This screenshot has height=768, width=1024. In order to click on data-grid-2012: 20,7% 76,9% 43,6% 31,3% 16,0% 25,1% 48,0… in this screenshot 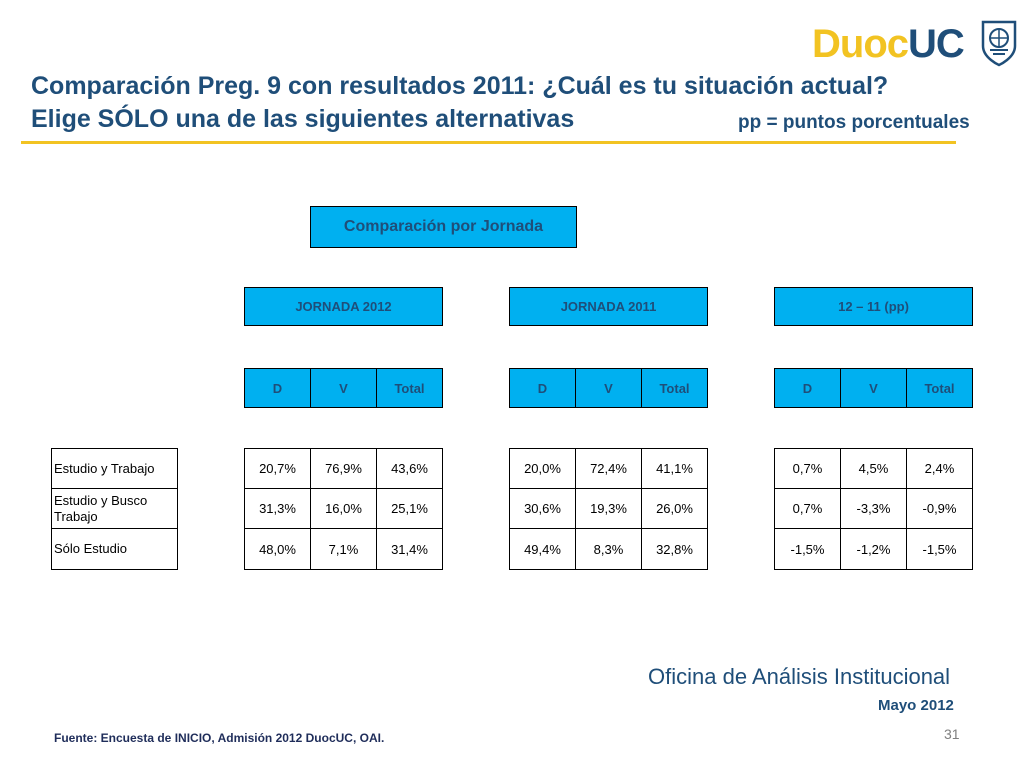, I will do `click(343, 509)`.